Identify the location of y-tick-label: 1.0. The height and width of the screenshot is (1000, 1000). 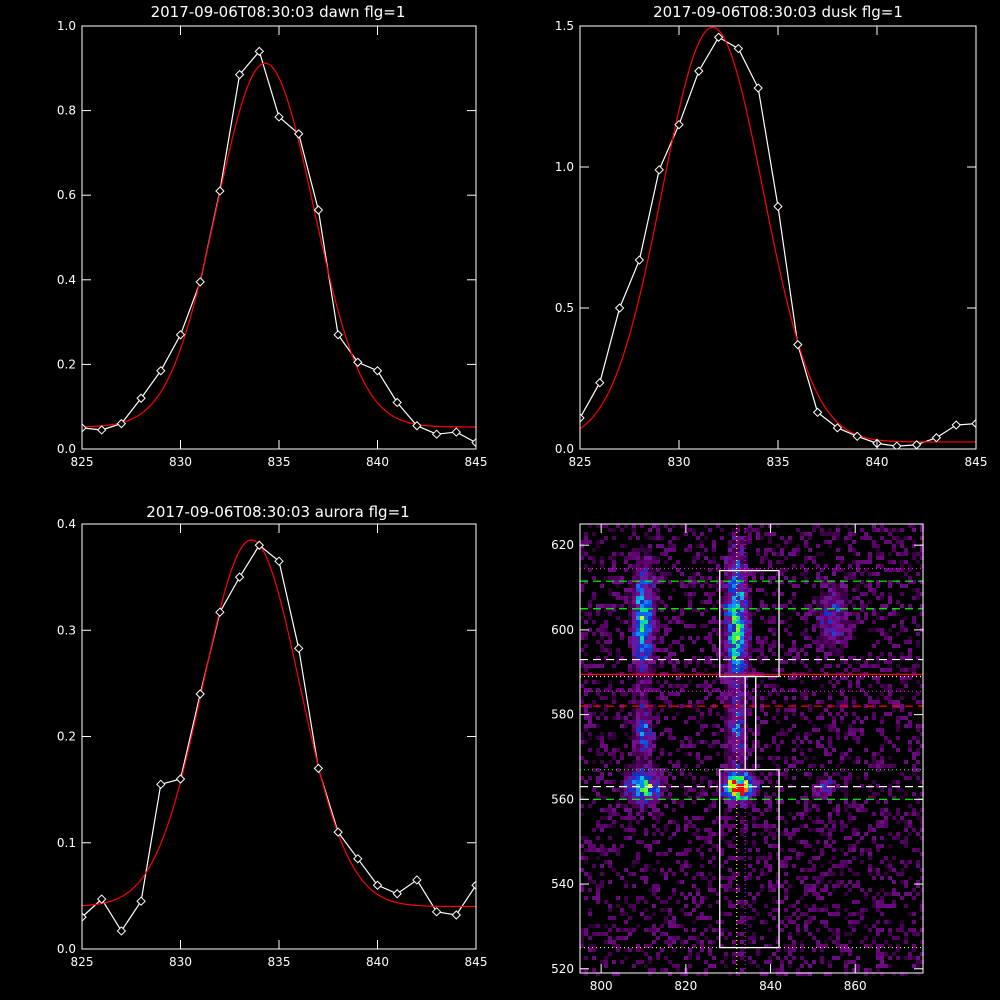
(66, 26).